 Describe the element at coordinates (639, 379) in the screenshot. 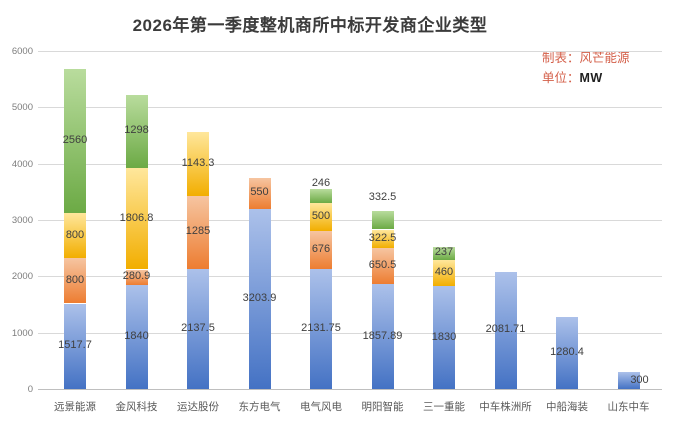

I see `value-label: 300` at that location.